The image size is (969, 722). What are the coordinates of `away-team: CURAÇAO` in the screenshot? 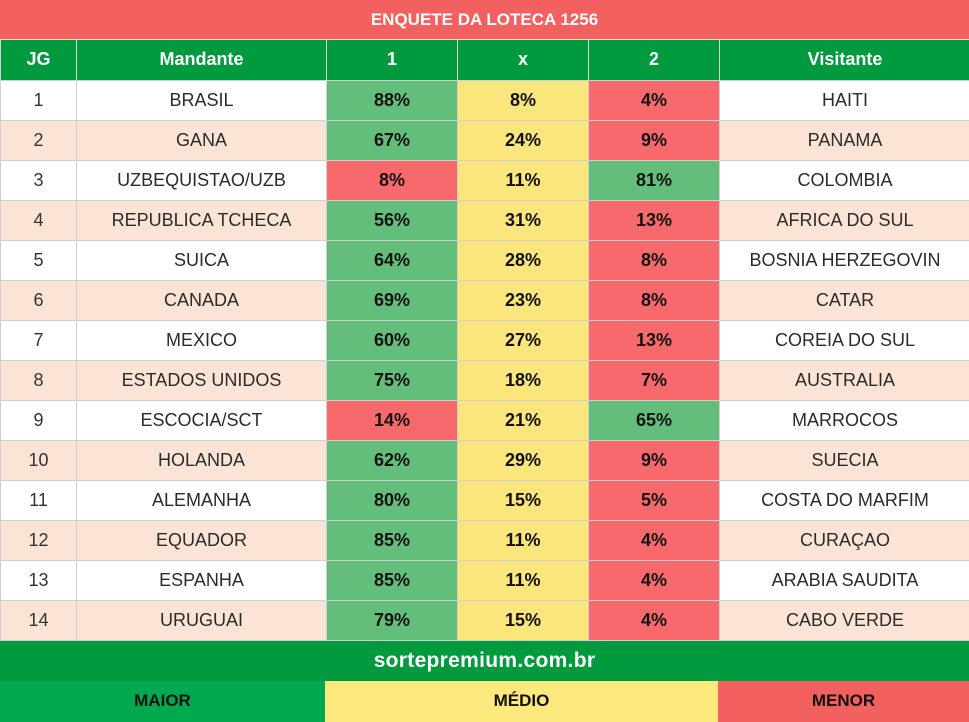 It's located at (844, 540).